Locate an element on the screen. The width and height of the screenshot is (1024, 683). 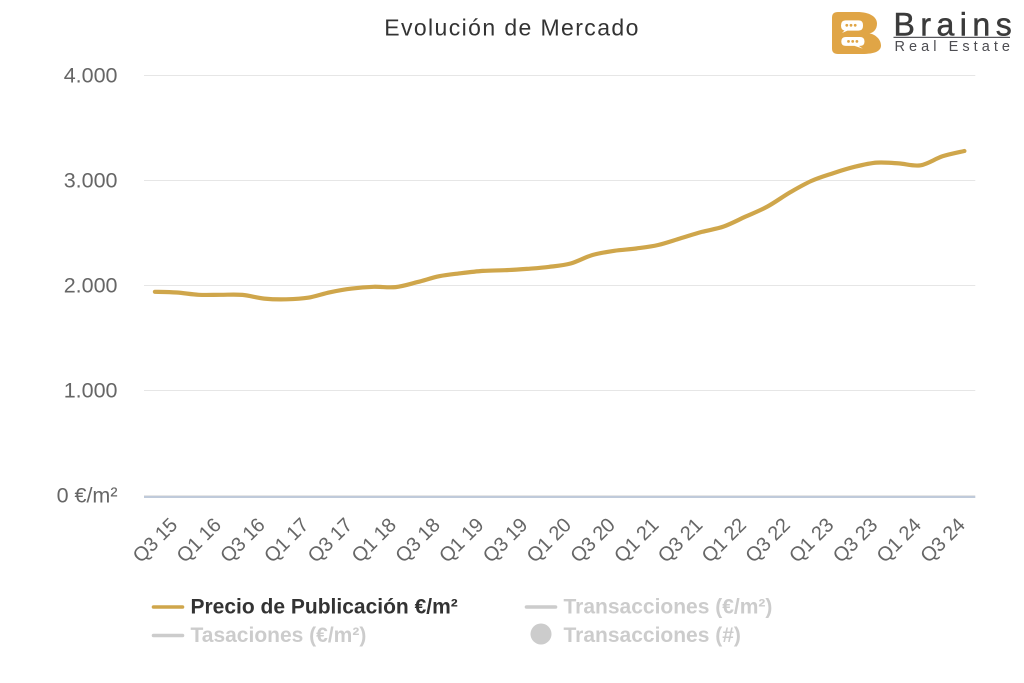
svg-text: 3.000 is located at coordinates (91, 181).